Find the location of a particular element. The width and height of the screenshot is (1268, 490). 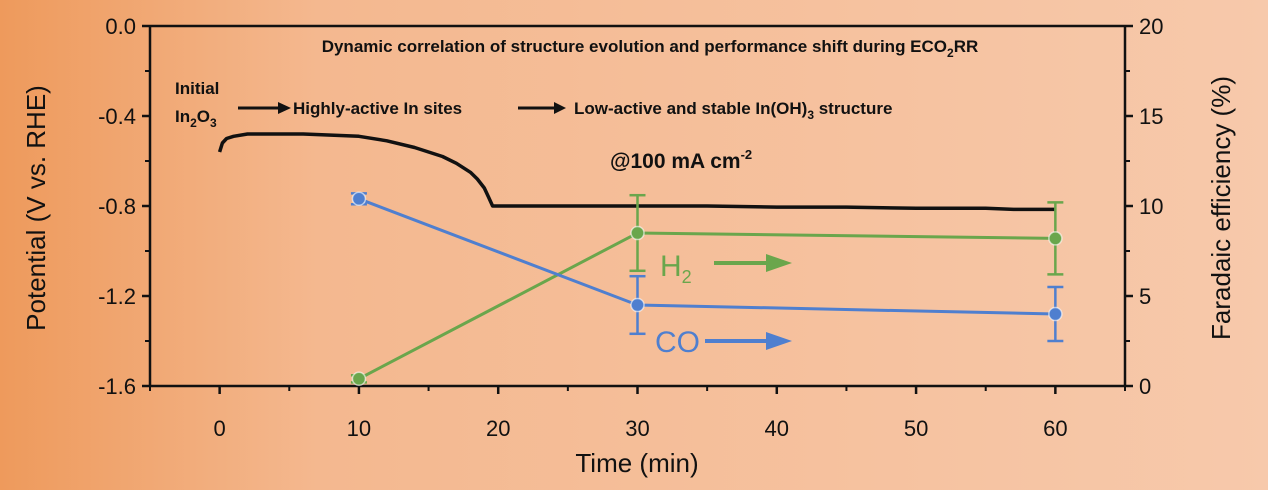

annotation-initial: Initial is located at coordinates (197, 88).